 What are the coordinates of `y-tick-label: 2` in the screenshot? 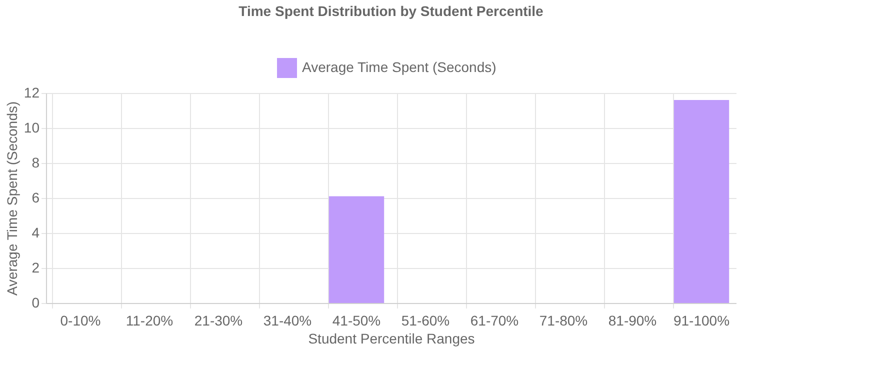 It's located at (36, 268).